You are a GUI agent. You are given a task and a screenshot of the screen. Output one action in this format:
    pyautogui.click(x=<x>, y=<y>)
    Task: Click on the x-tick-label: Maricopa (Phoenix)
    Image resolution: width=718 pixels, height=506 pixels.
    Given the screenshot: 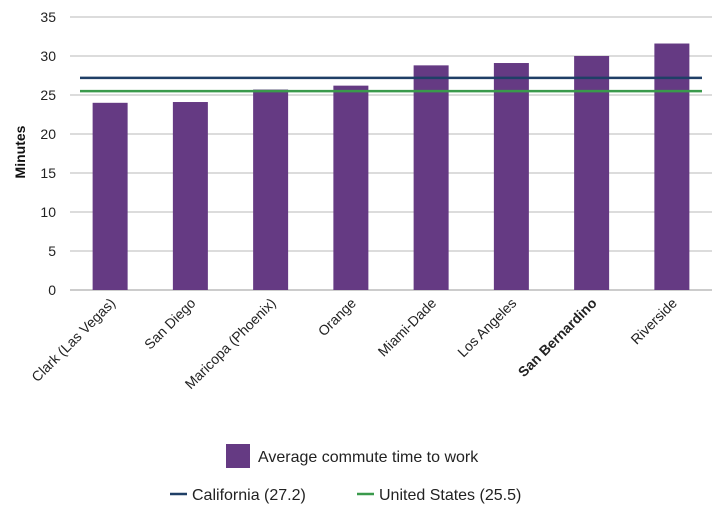 What is the action you would take?
    pyautogui.click(x=230, y=343)
    